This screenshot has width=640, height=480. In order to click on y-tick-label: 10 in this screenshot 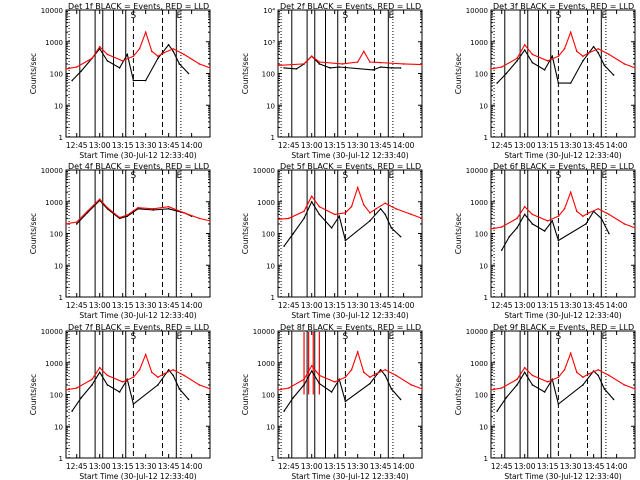, I will do `click(483, 106)`.